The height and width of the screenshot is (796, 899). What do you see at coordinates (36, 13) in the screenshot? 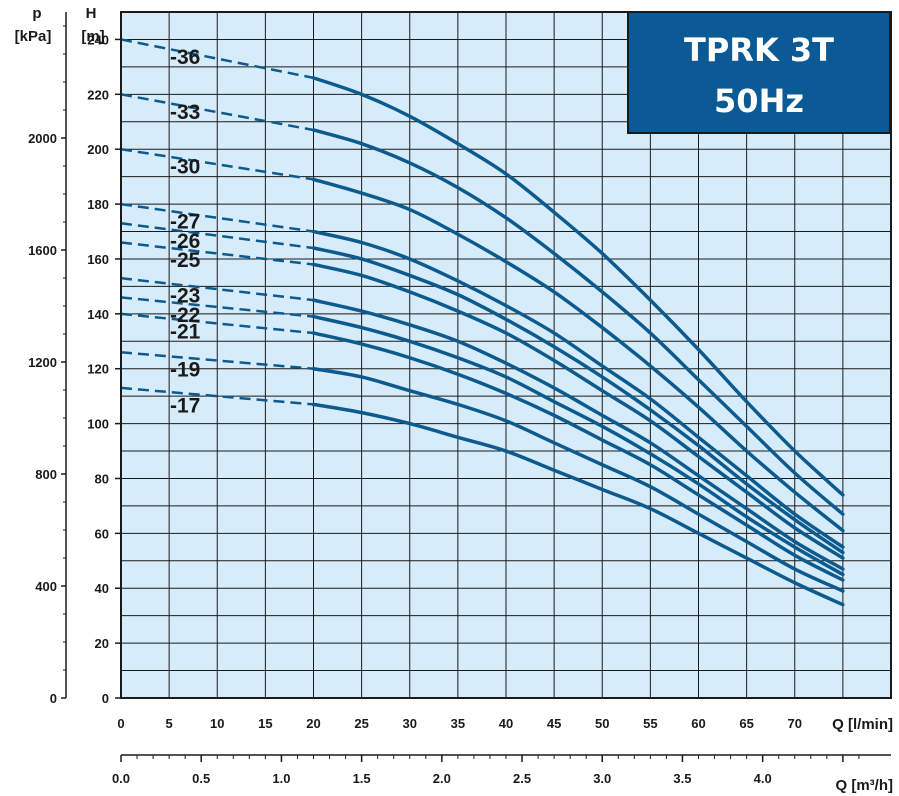
I see `p-axis-label: p` at bounding box center [36, 13].